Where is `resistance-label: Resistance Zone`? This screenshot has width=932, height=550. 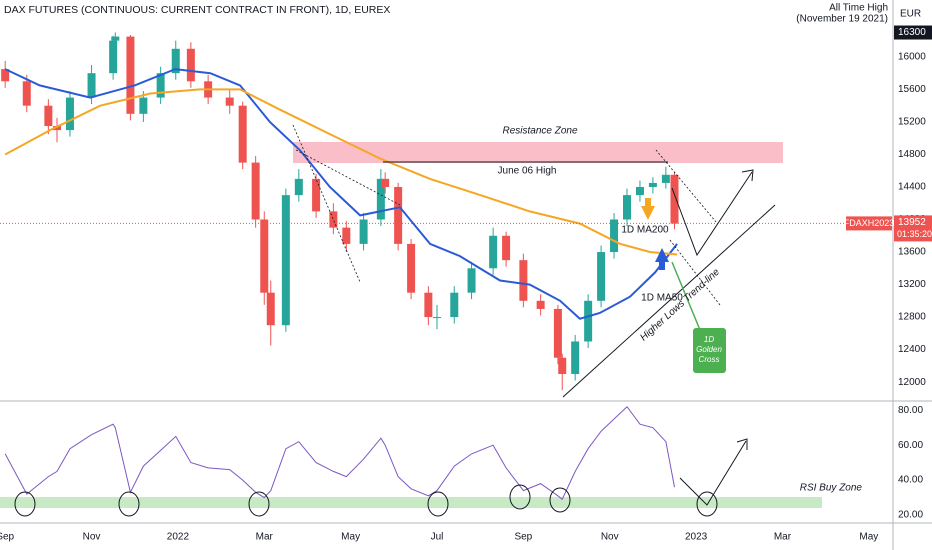
resistance-label: Resistance Zone is located at coordinates (539, 131).